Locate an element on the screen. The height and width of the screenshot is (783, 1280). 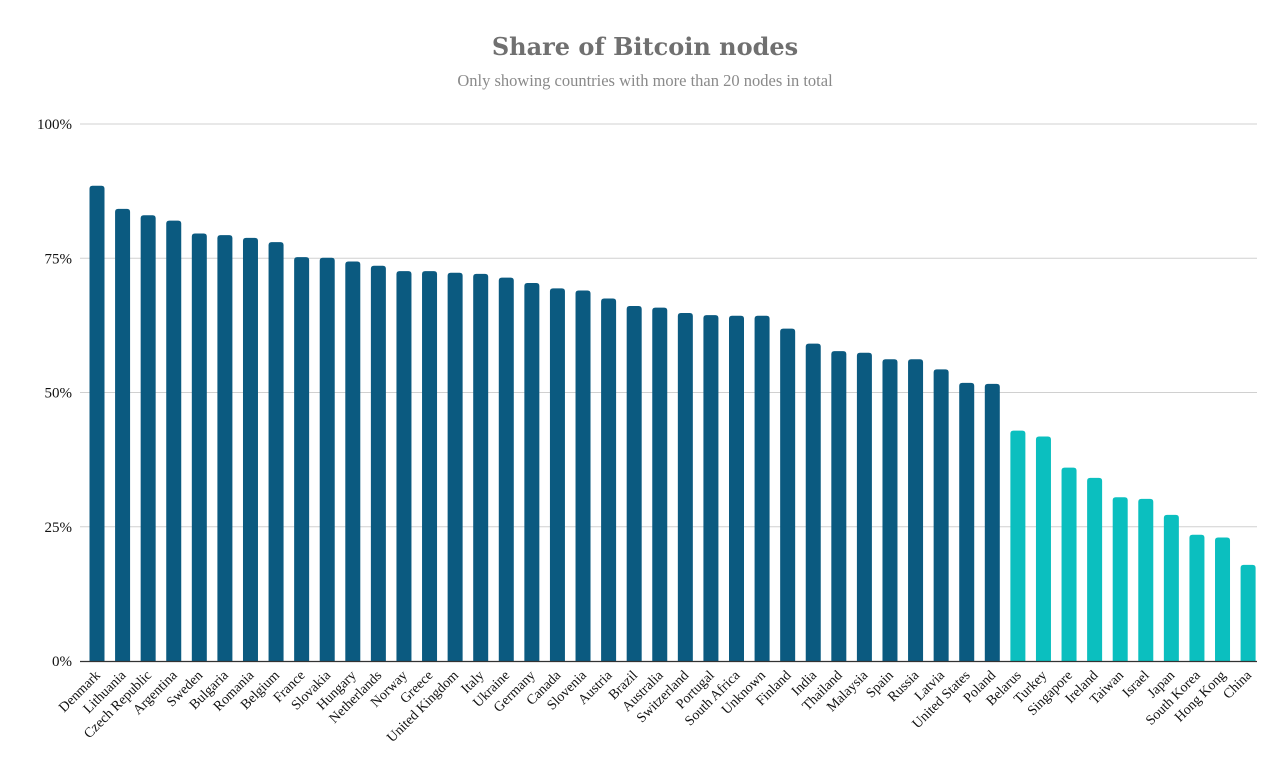
y-axis-ticks: 0% 25% 50% 75% 100% is located at coordinates (54, 393).